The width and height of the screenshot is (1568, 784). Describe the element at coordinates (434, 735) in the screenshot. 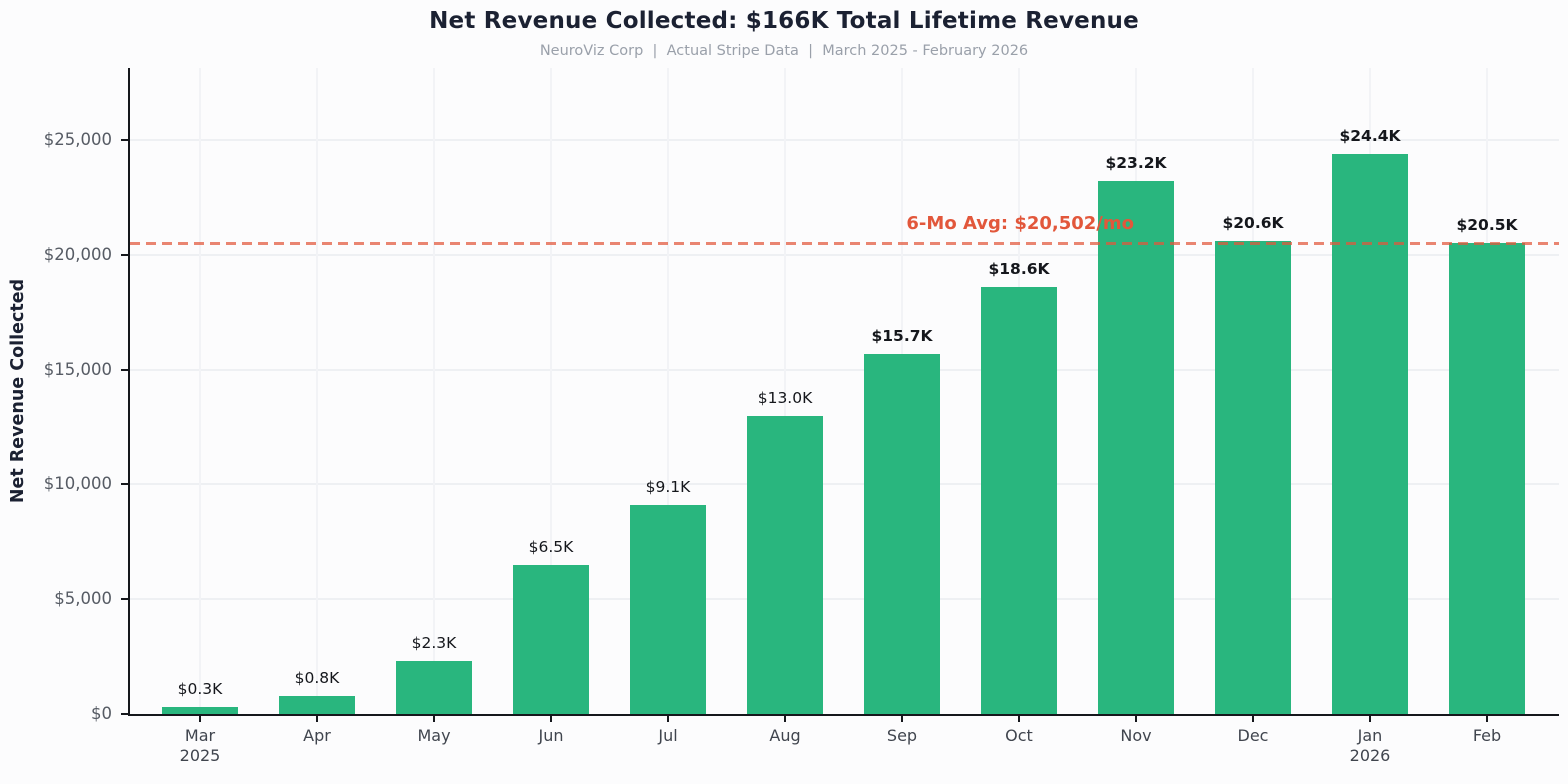

I see `x-tick-label: May` at that location.